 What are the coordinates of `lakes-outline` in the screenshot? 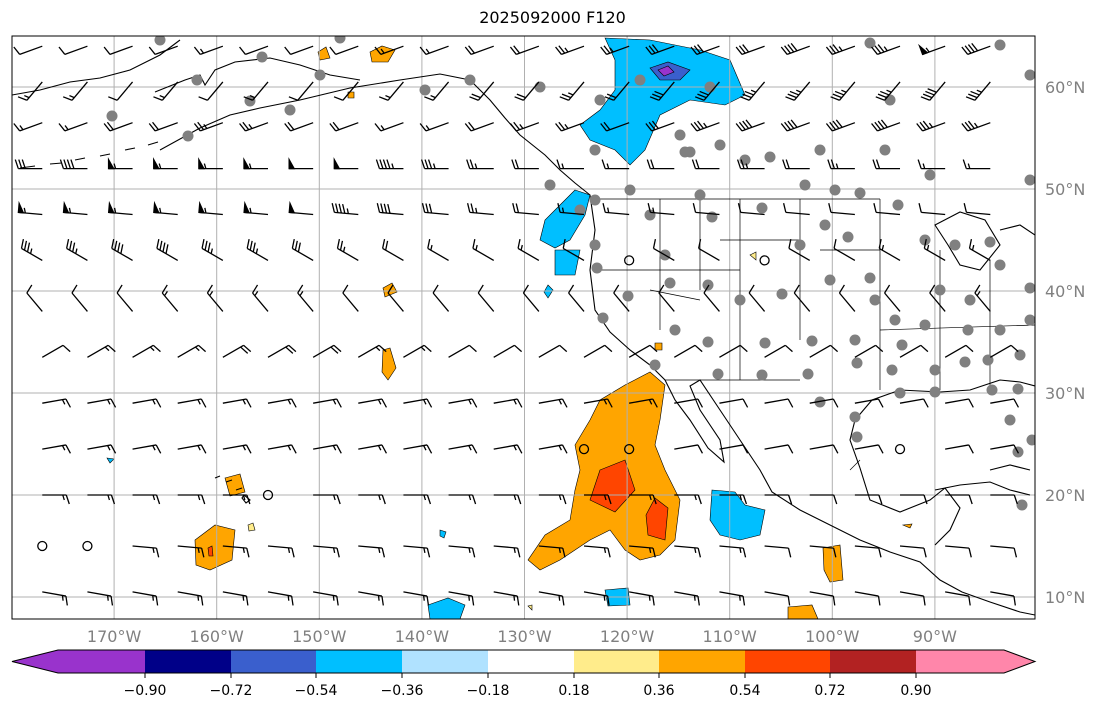 It's located at (984, 241).